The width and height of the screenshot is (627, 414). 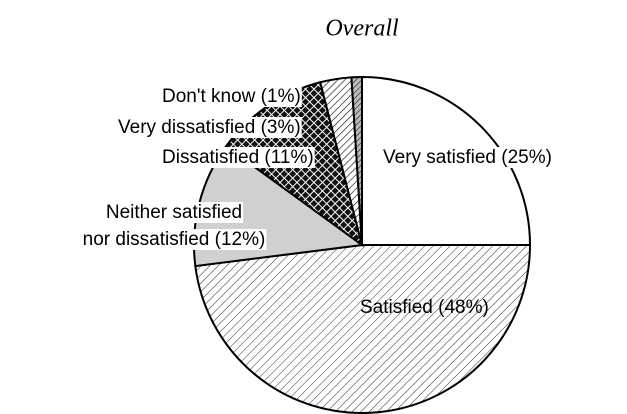 I want to click on chart-title: Overall, so click(x=362, y=29).